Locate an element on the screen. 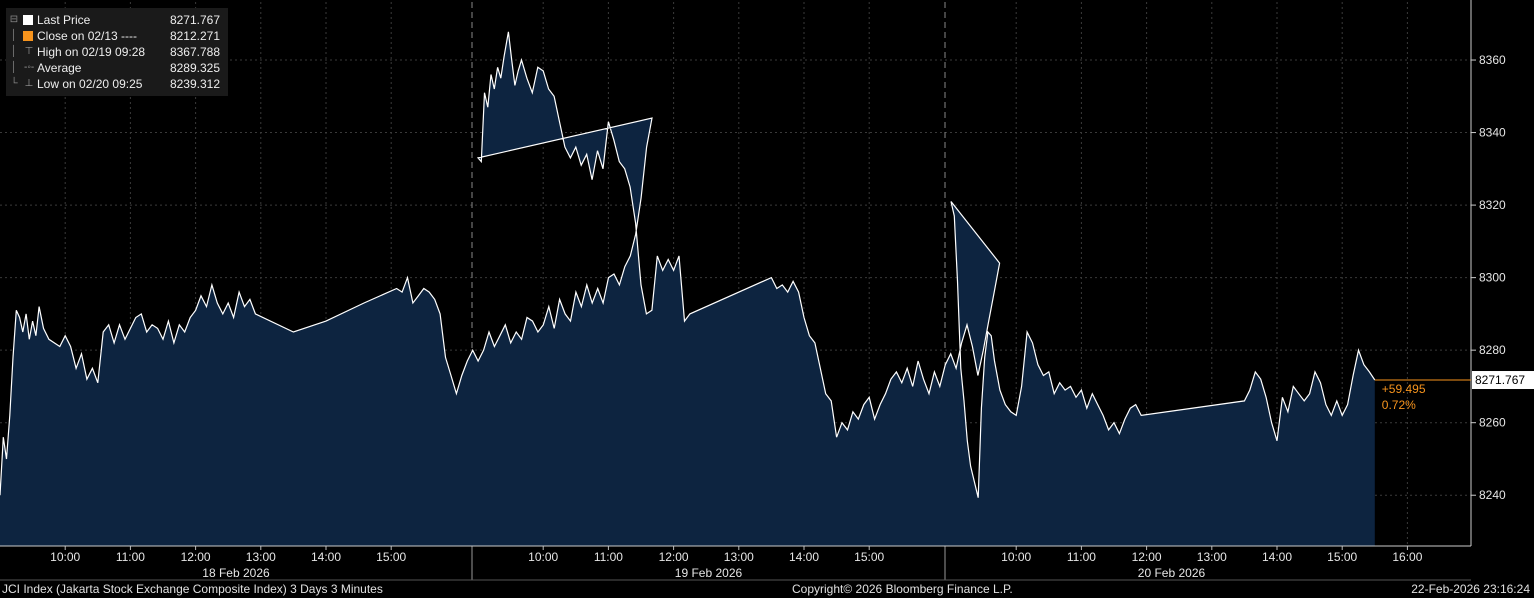 This screenshot has width=1534, height=598. legend-row-average: │ -◦- Average 8289.325 is located at coordinates (117, 68).